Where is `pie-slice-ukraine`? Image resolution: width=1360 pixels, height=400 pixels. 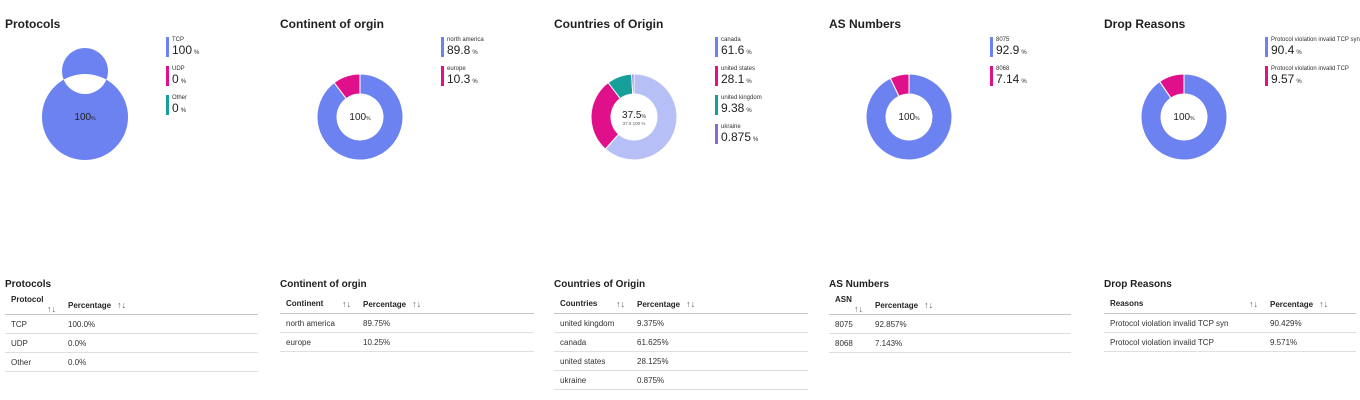
pie-slice-ukraine is located at coordinates (633, 84).